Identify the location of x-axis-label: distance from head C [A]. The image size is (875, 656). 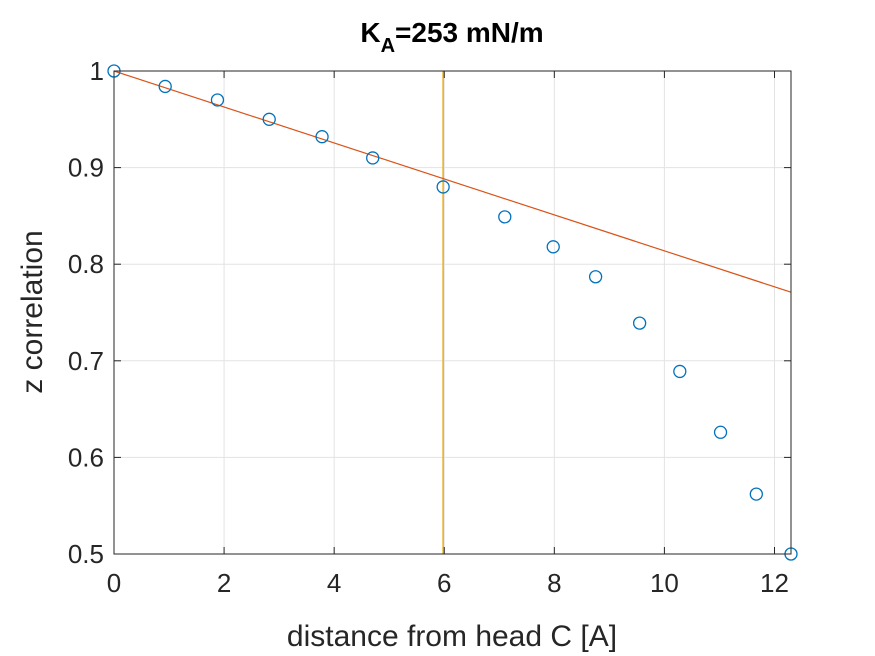
(452, 636).